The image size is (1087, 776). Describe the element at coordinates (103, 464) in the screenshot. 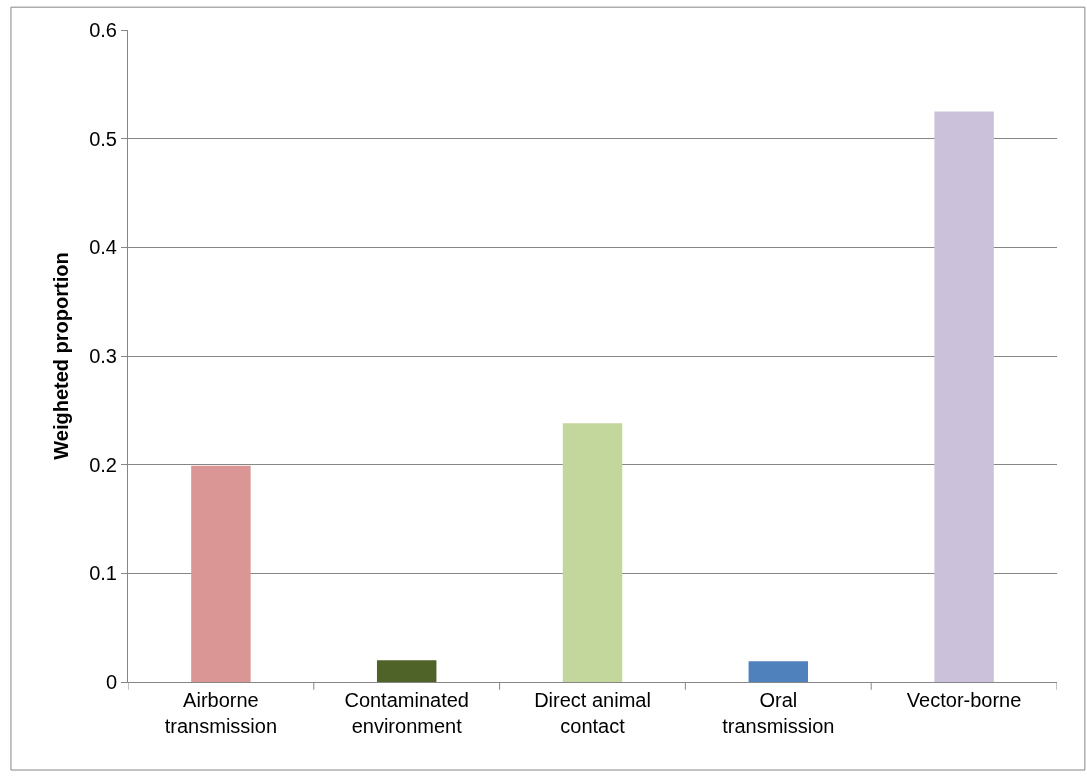

I see `y-tick-label: 0.2` at that location.